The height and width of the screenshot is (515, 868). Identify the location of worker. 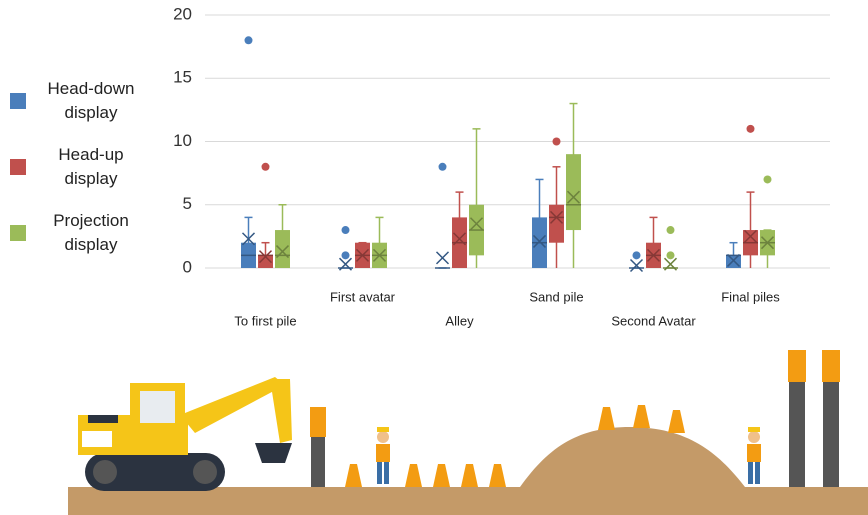
(568, 455).